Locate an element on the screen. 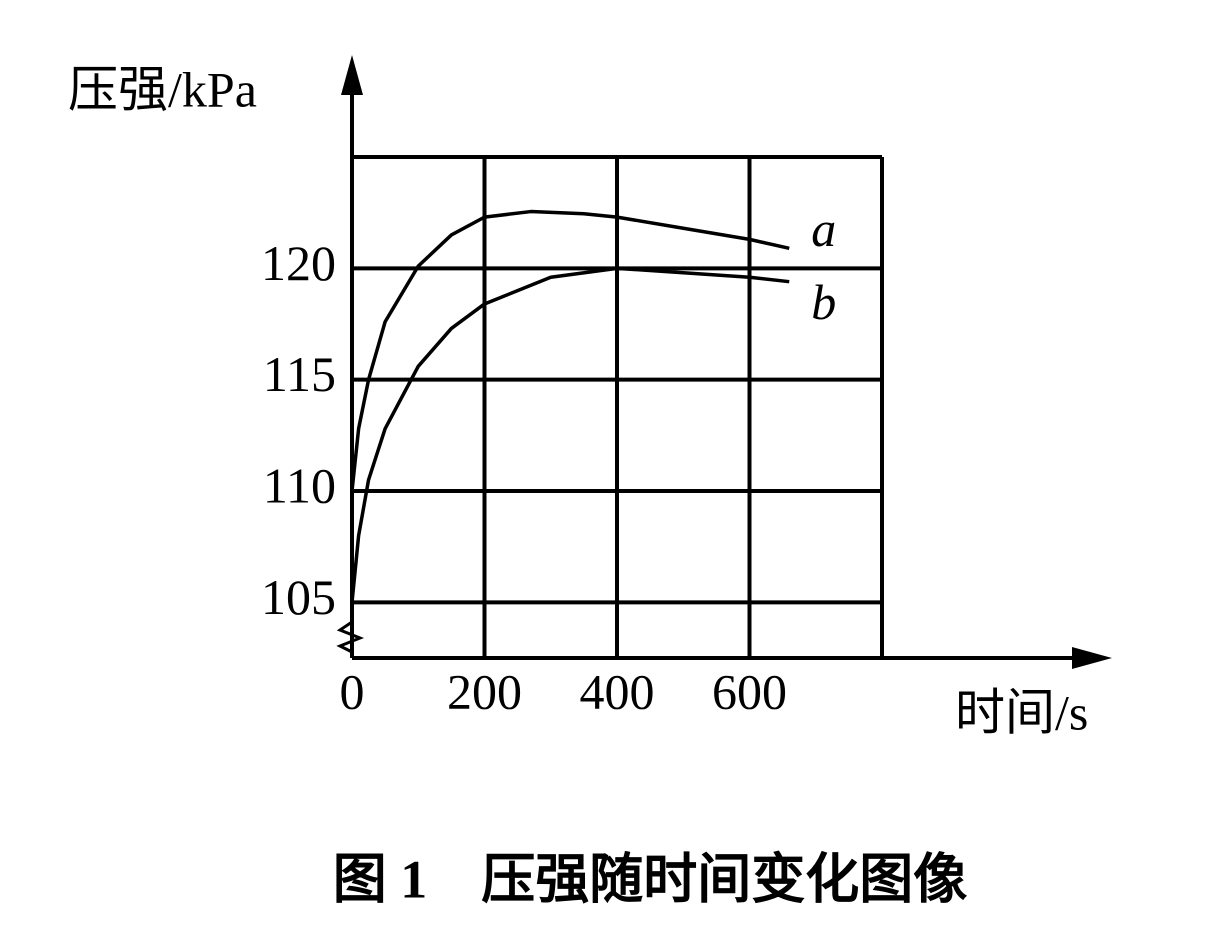  y-axis-arrow is located at coordinates (352, 75).